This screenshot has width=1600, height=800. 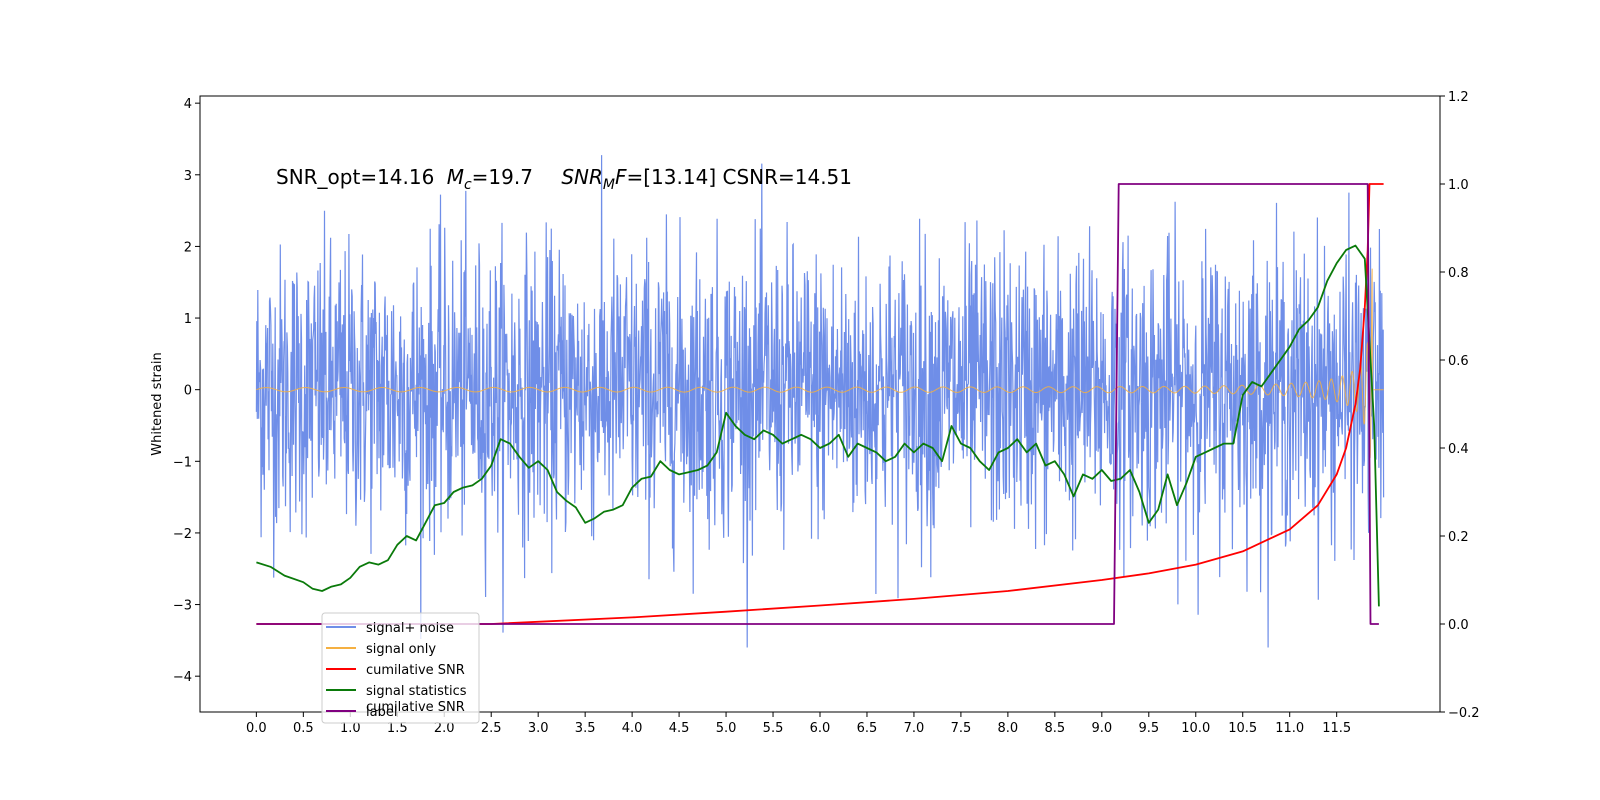 I want to click on x-tick-label: 1.5, so click(x=397, y=728).